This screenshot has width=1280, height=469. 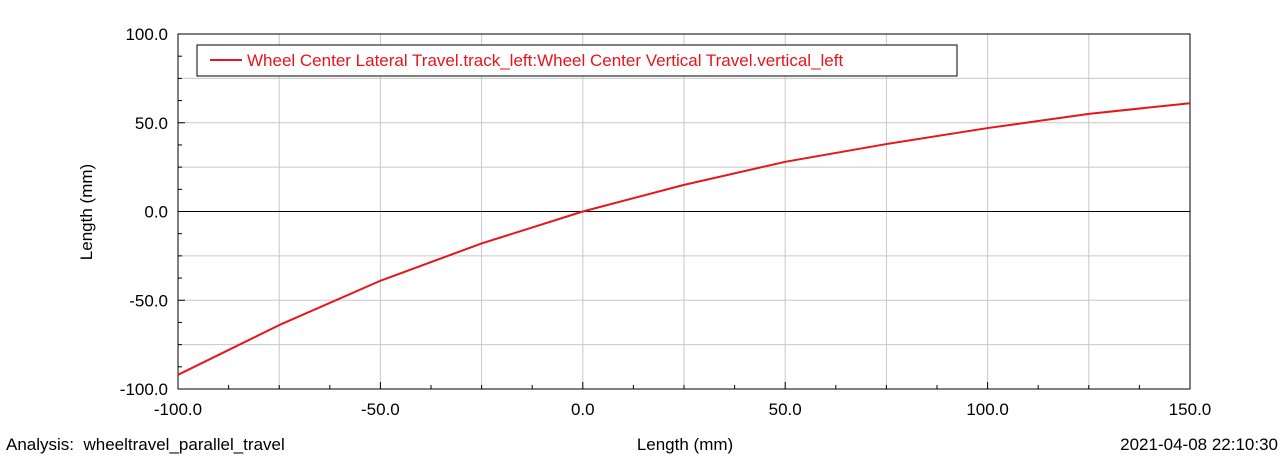 I want to click on y-tick-label: 0.0, so click(x=156, y=212).